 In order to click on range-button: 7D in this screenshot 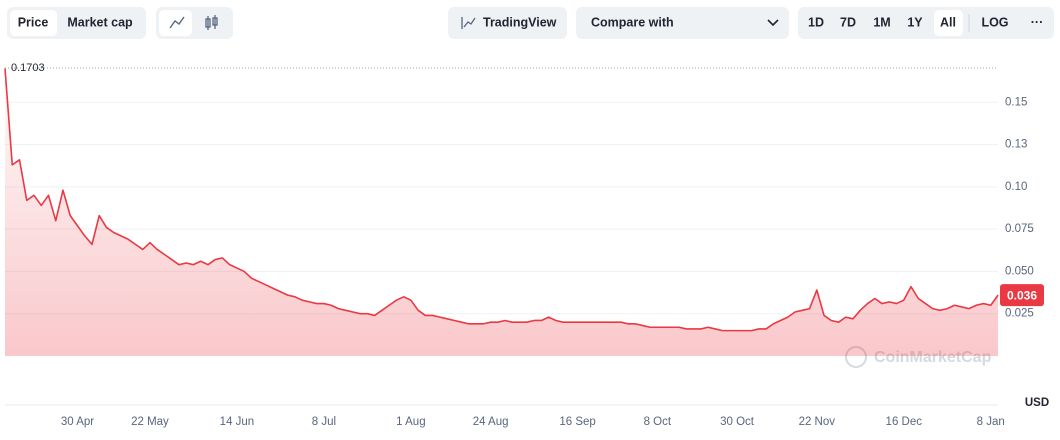, I will do `click(848, 22)`.